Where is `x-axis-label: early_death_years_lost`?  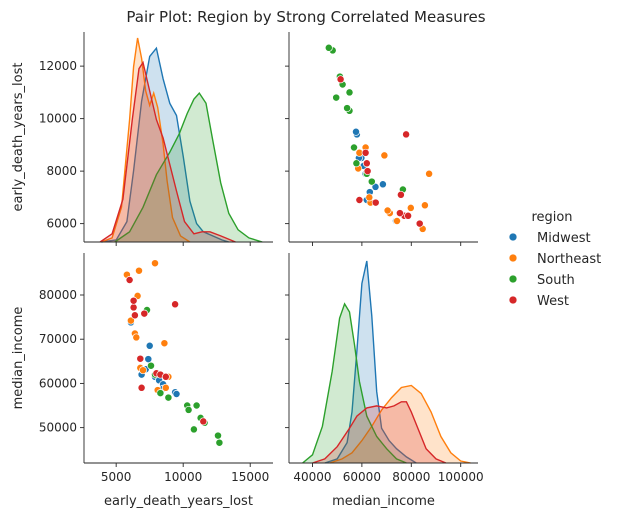 x-axis-label: early_death_years_lost is located at coordinates (178, 501).